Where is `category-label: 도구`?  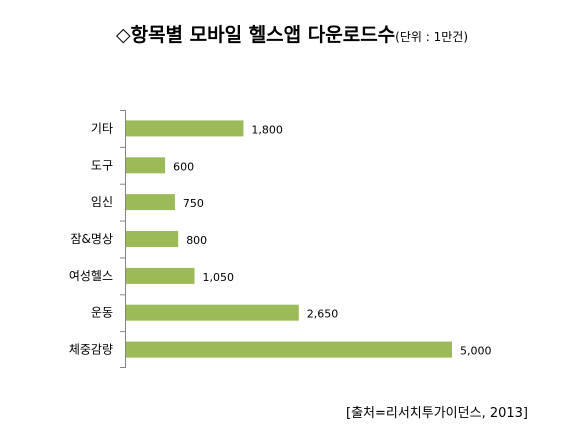
category-label: 도구 is located at coordinates (102, 165).